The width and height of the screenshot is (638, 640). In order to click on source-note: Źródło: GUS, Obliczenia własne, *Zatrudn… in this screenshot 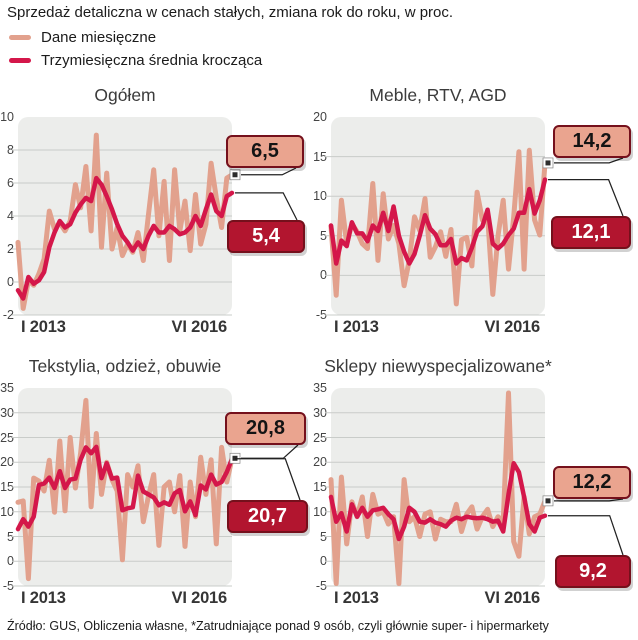, I will do `click(278, 626)`.